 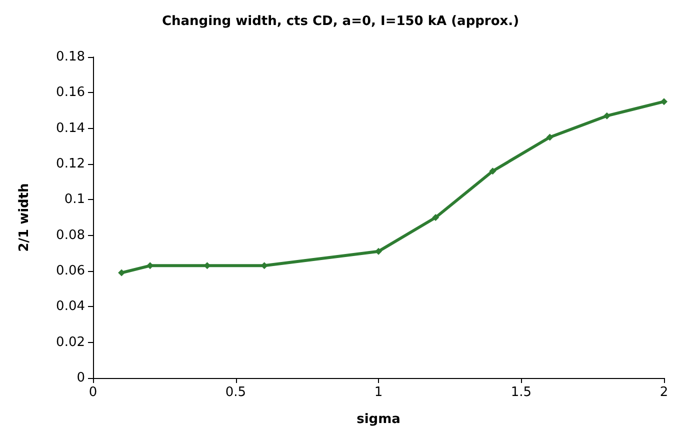 I want to click on y-tick-label: 0.12, so click(x=70, y=164).